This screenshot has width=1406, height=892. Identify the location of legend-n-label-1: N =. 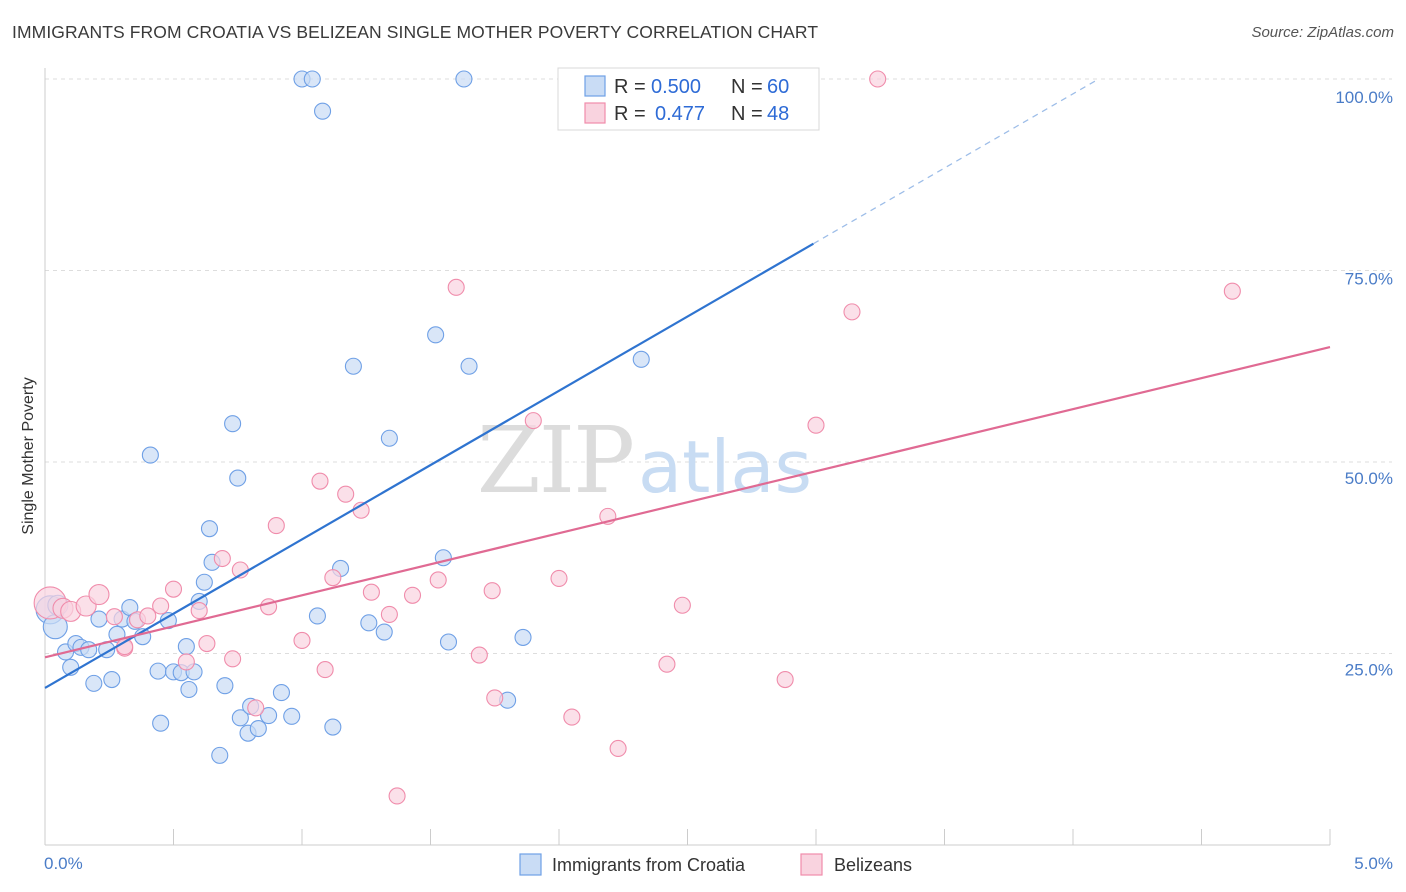
(747, 87).